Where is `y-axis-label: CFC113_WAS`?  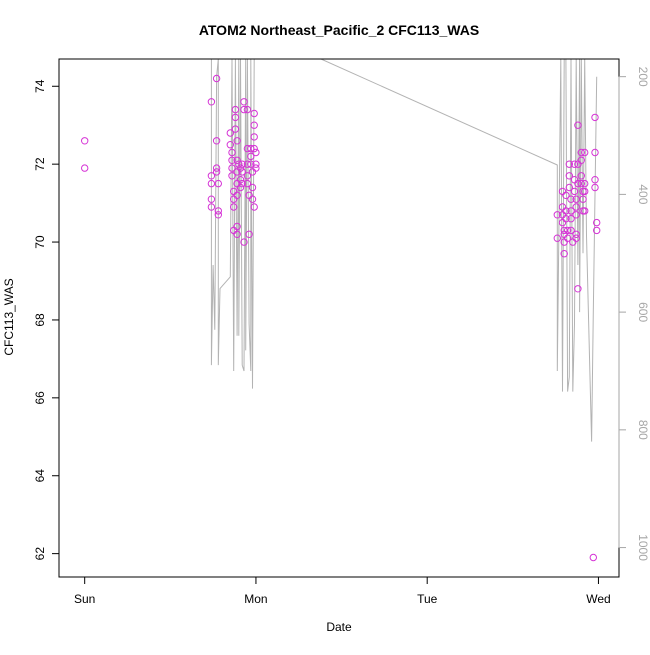 y-axis-label: CFC113_WAS is located at coordinates (9, 316).